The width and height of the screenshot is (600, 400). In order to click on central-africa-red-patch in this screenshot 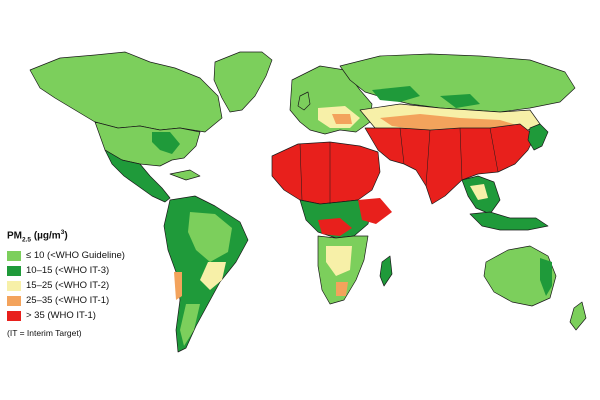, I will do `click(335, 227)`.